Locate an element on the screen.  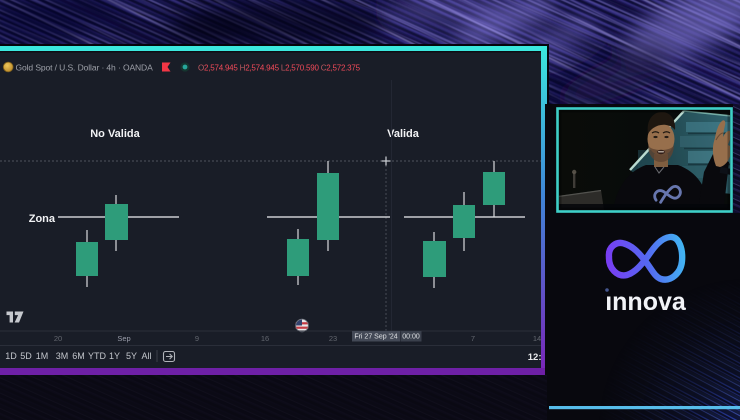
svg-text: Fri 27 Sep '24 is located at coordinates (375, 337).